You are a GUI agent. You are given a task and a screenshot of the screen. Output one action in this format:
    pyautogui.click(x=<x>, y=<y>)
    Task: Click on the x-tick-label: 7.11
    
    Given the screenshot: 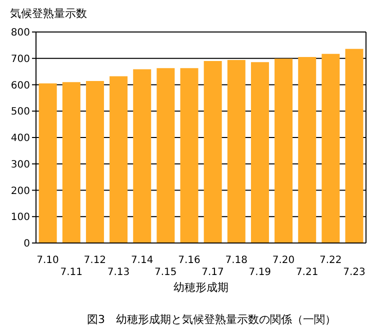 What is the action you would take?
    pyautogui.click(x=71, y=272)
    